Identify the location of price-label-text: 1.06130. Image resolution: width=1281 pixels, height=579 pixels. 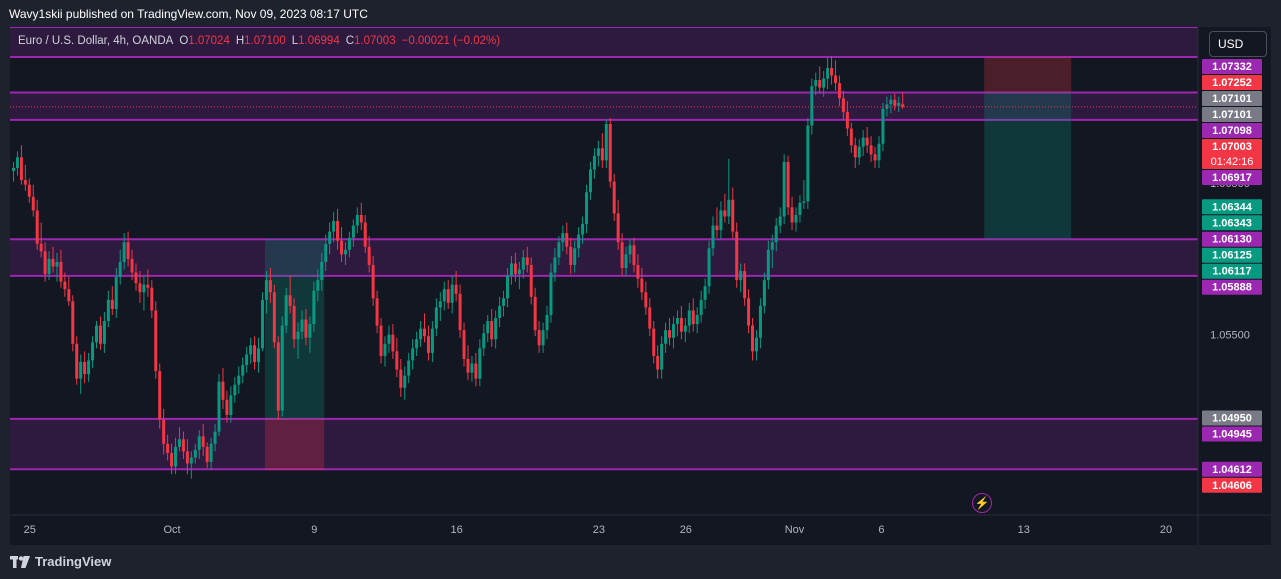
(1232, 240).